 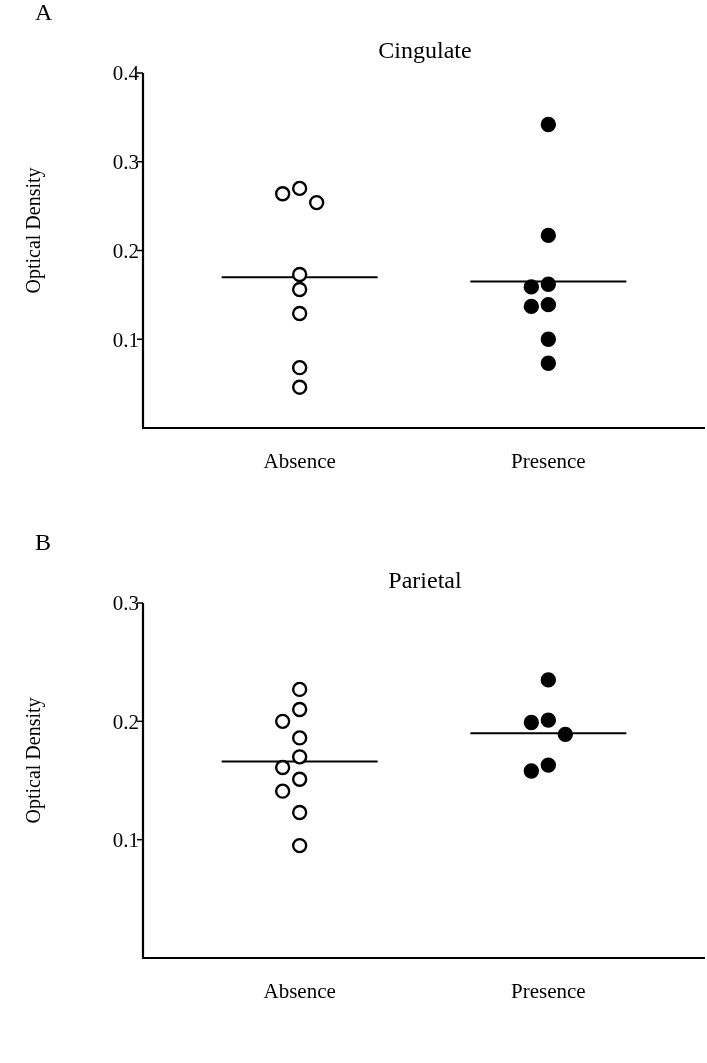 What do you see at coordinates (425, 580) in the screenshot?
I see `chart-title: Parietal` at bounding box center [425, 580].